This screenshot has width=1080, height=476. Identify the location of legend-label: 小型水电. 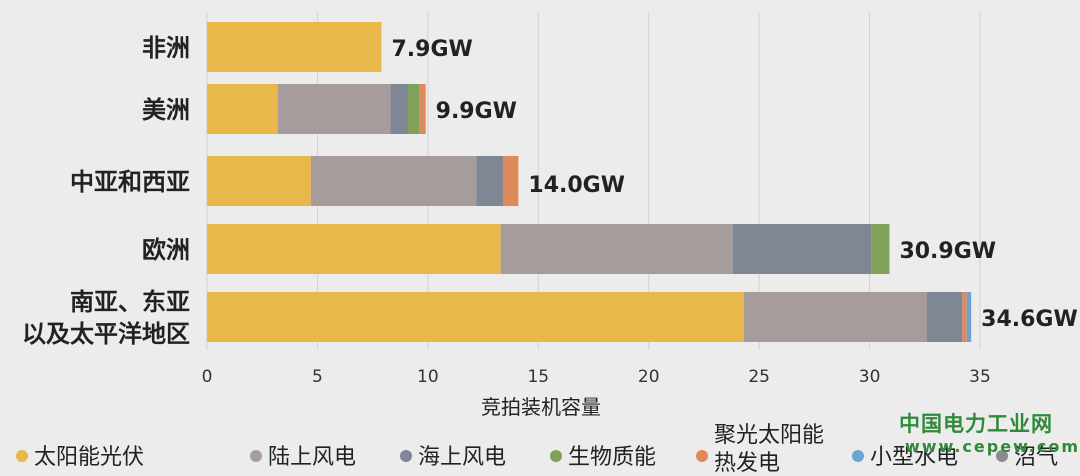
(914, 457).